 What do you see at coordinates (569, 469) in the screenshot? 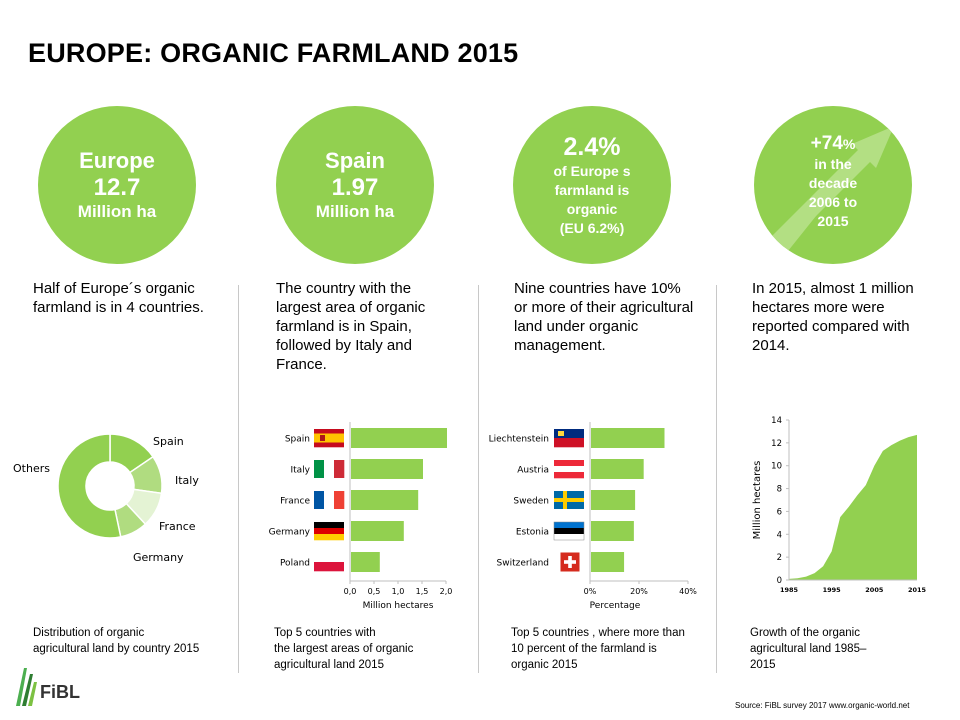
I see `austria-flag-icon` at bounding box center [569, 469].